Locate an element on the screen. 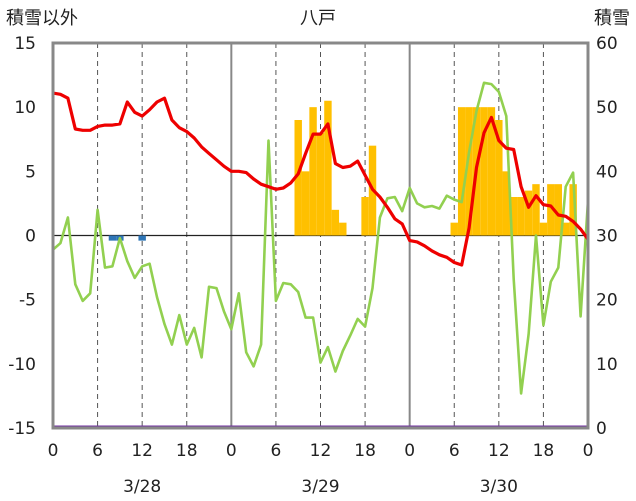  right-tick-label: 20 is located at coordinates (607, 301).